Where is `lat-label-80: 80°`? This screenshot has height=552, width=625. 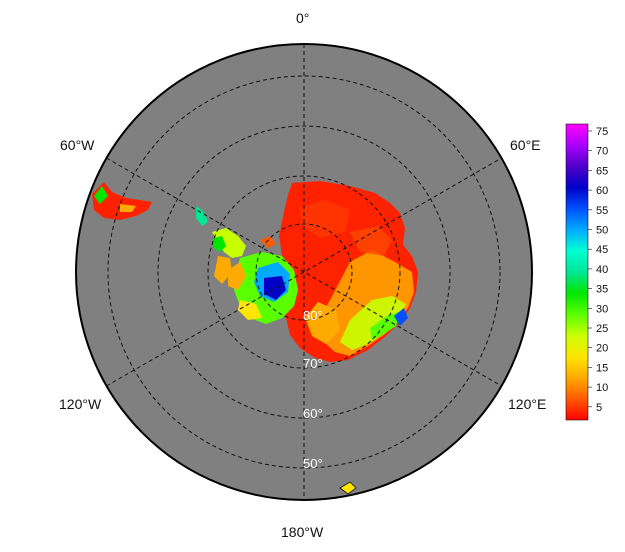 lat-label-80: 80° is located at coordinates (313, 315).